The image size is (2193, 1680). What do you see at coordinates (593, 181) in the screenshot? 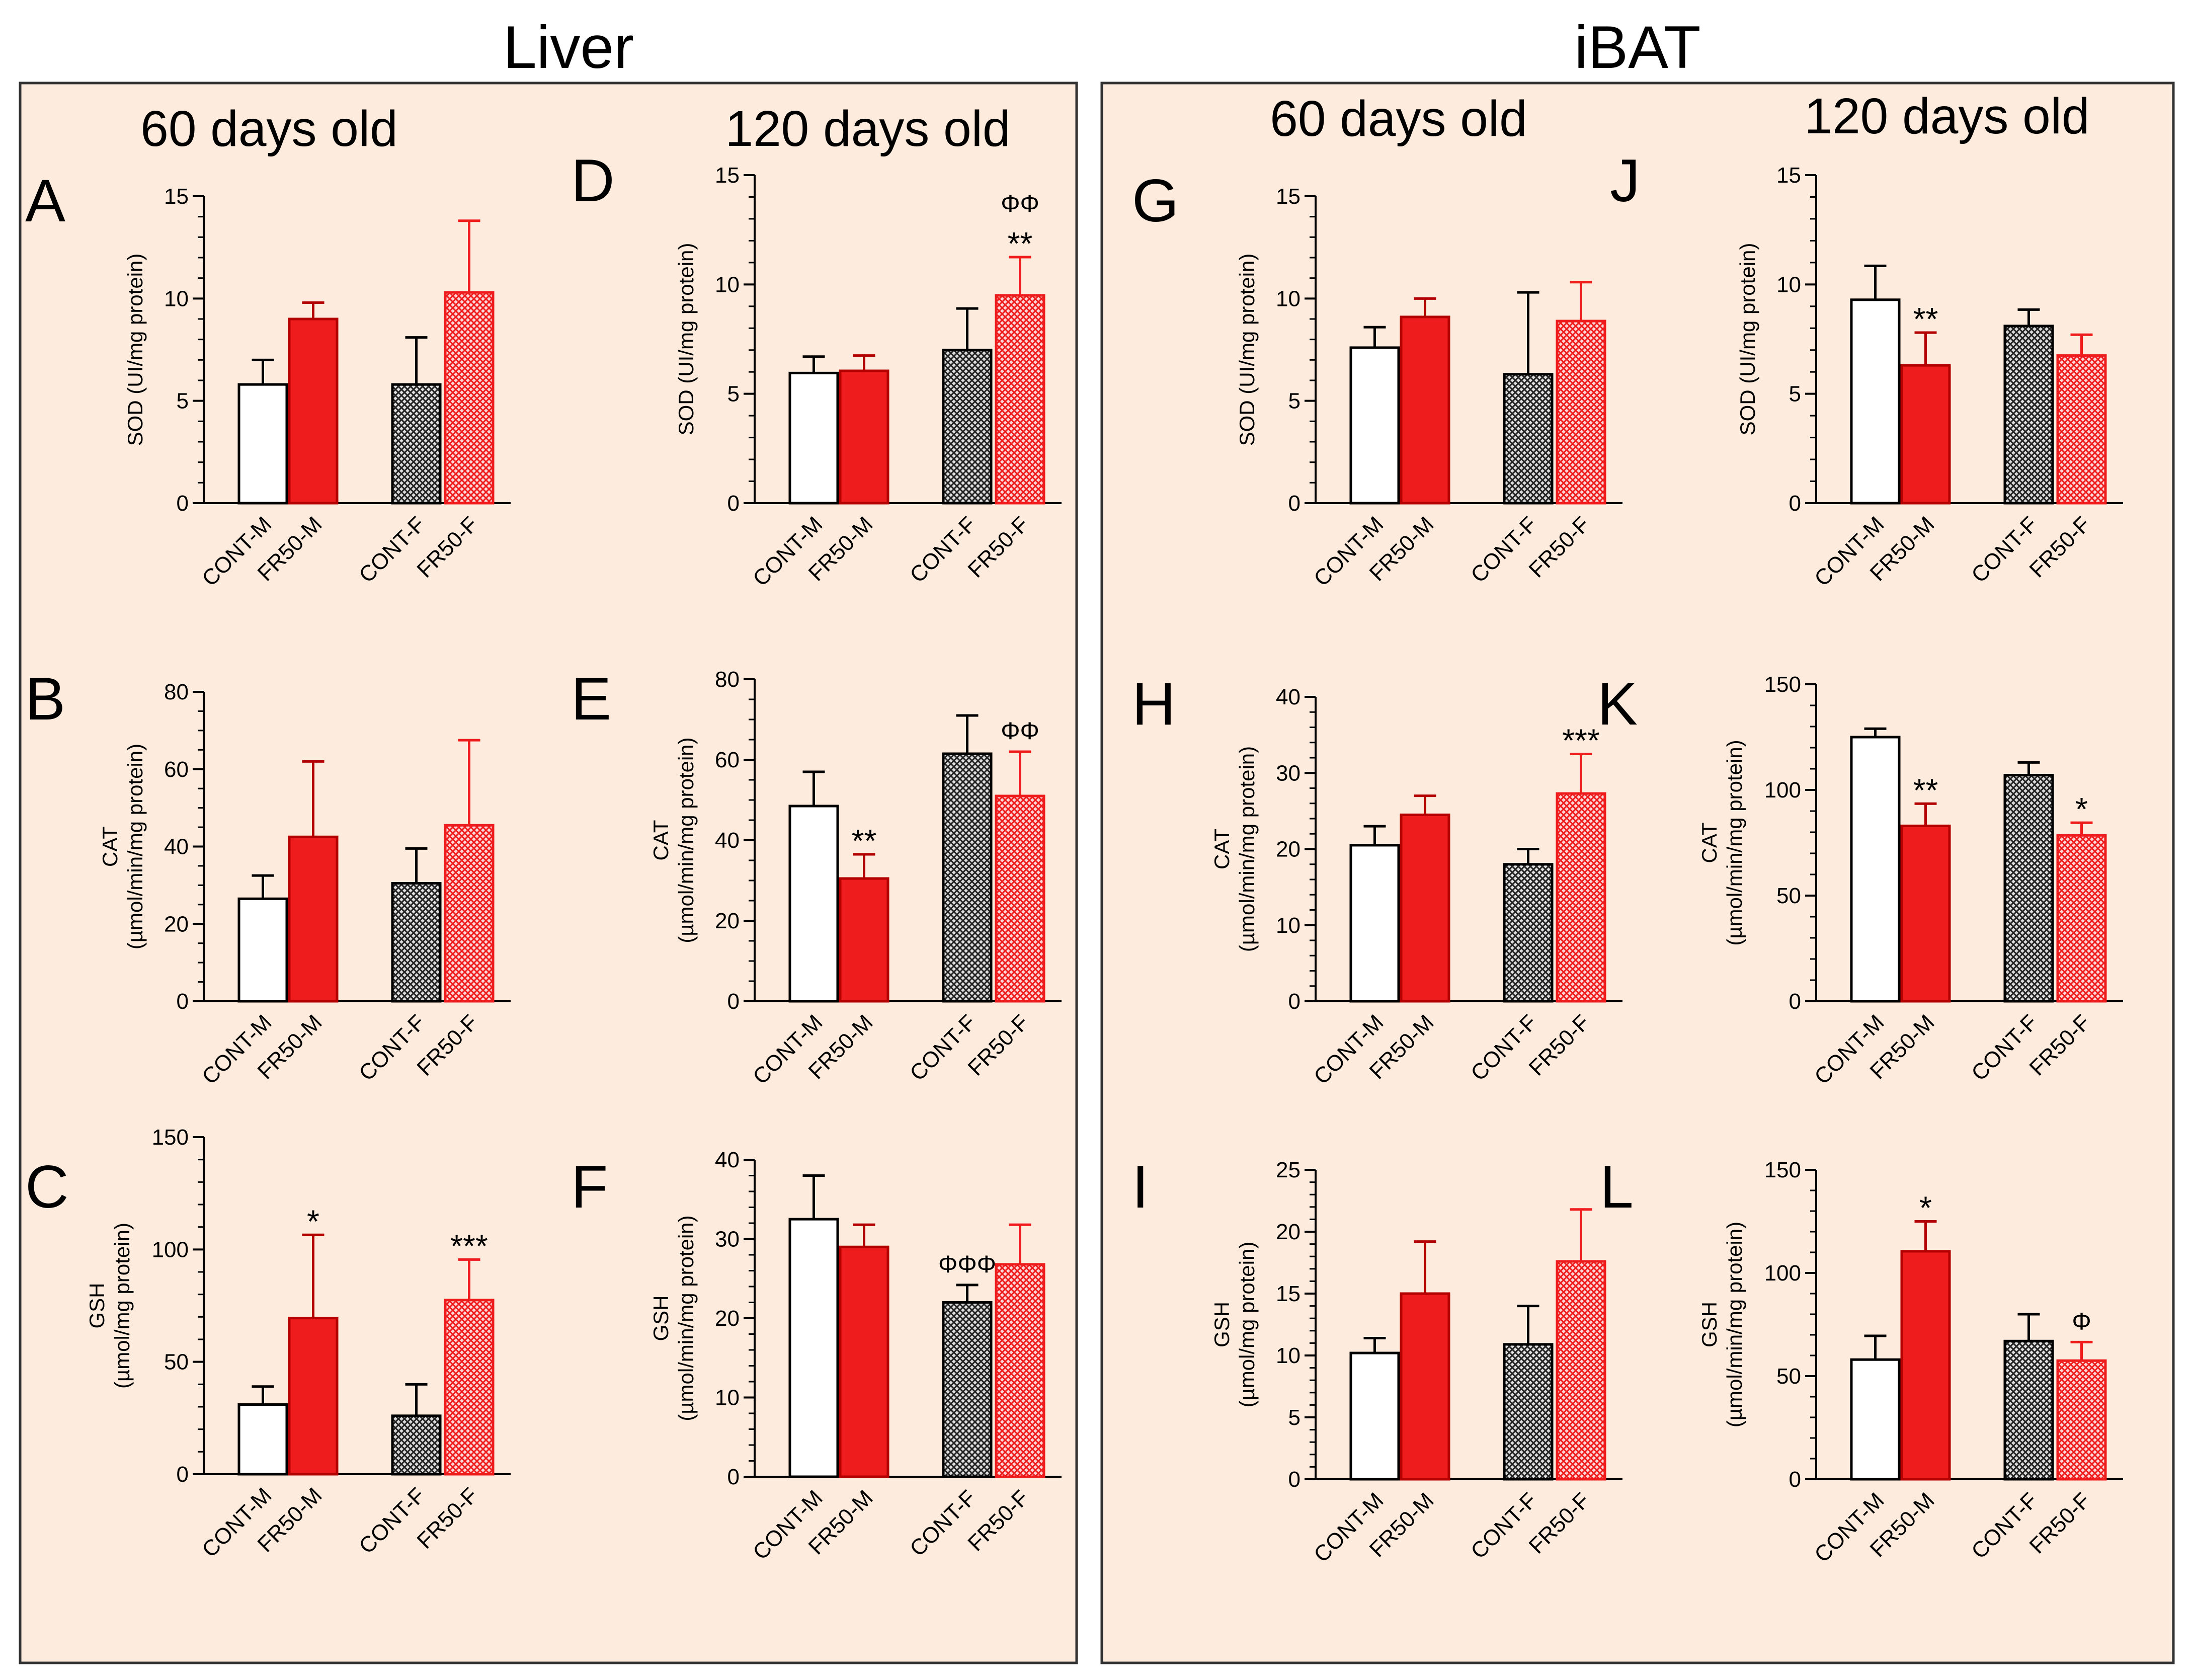
I see `panel-letter: D` at bounding box center [593, 181].